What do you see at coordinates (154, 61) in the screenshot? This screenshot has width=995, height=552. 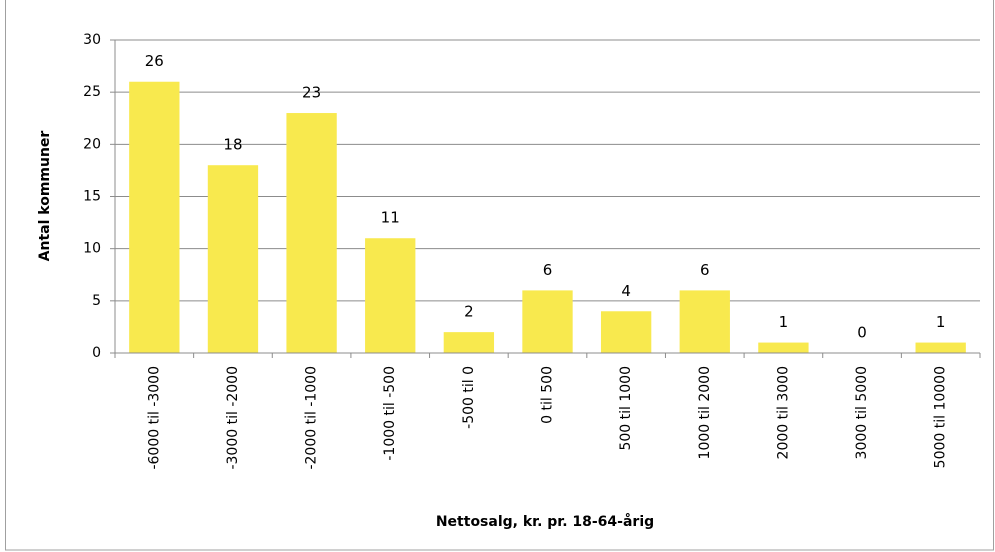 I see `data-label: 26` at bounding box center [154, 61].